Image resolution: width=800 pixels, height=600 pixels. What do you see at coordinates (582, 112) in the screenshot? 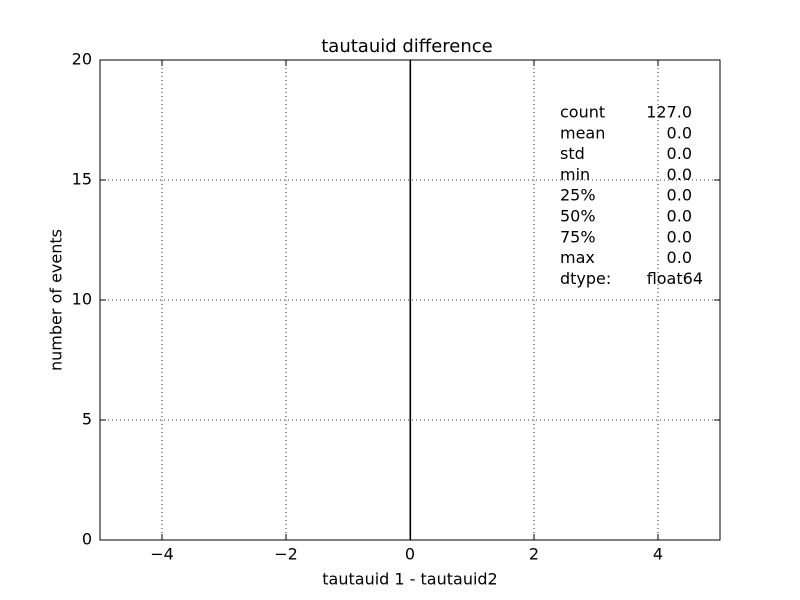
I see `stat-name: count` at bounding box center [582, 112].